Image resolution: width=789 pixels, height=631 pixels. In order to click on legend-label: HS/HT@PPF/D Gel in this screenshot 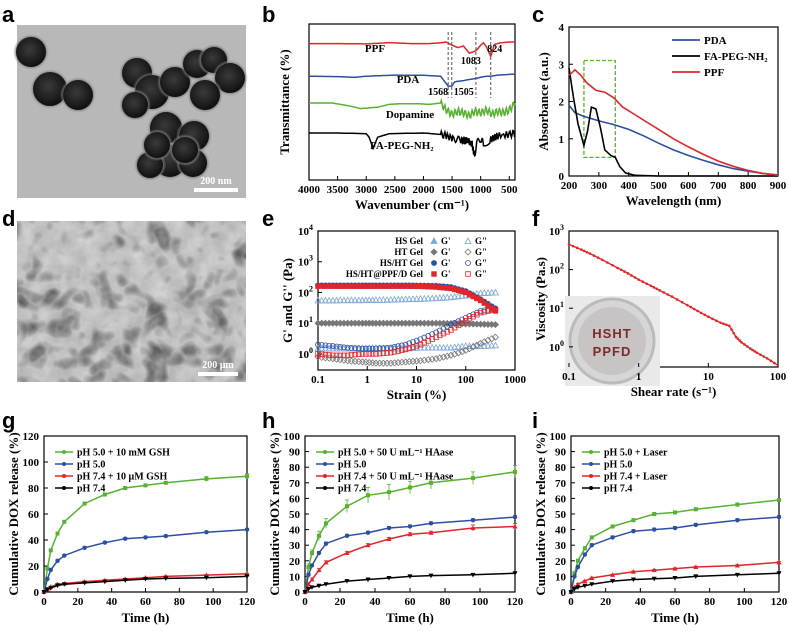, I will do `click(385, 274)`.